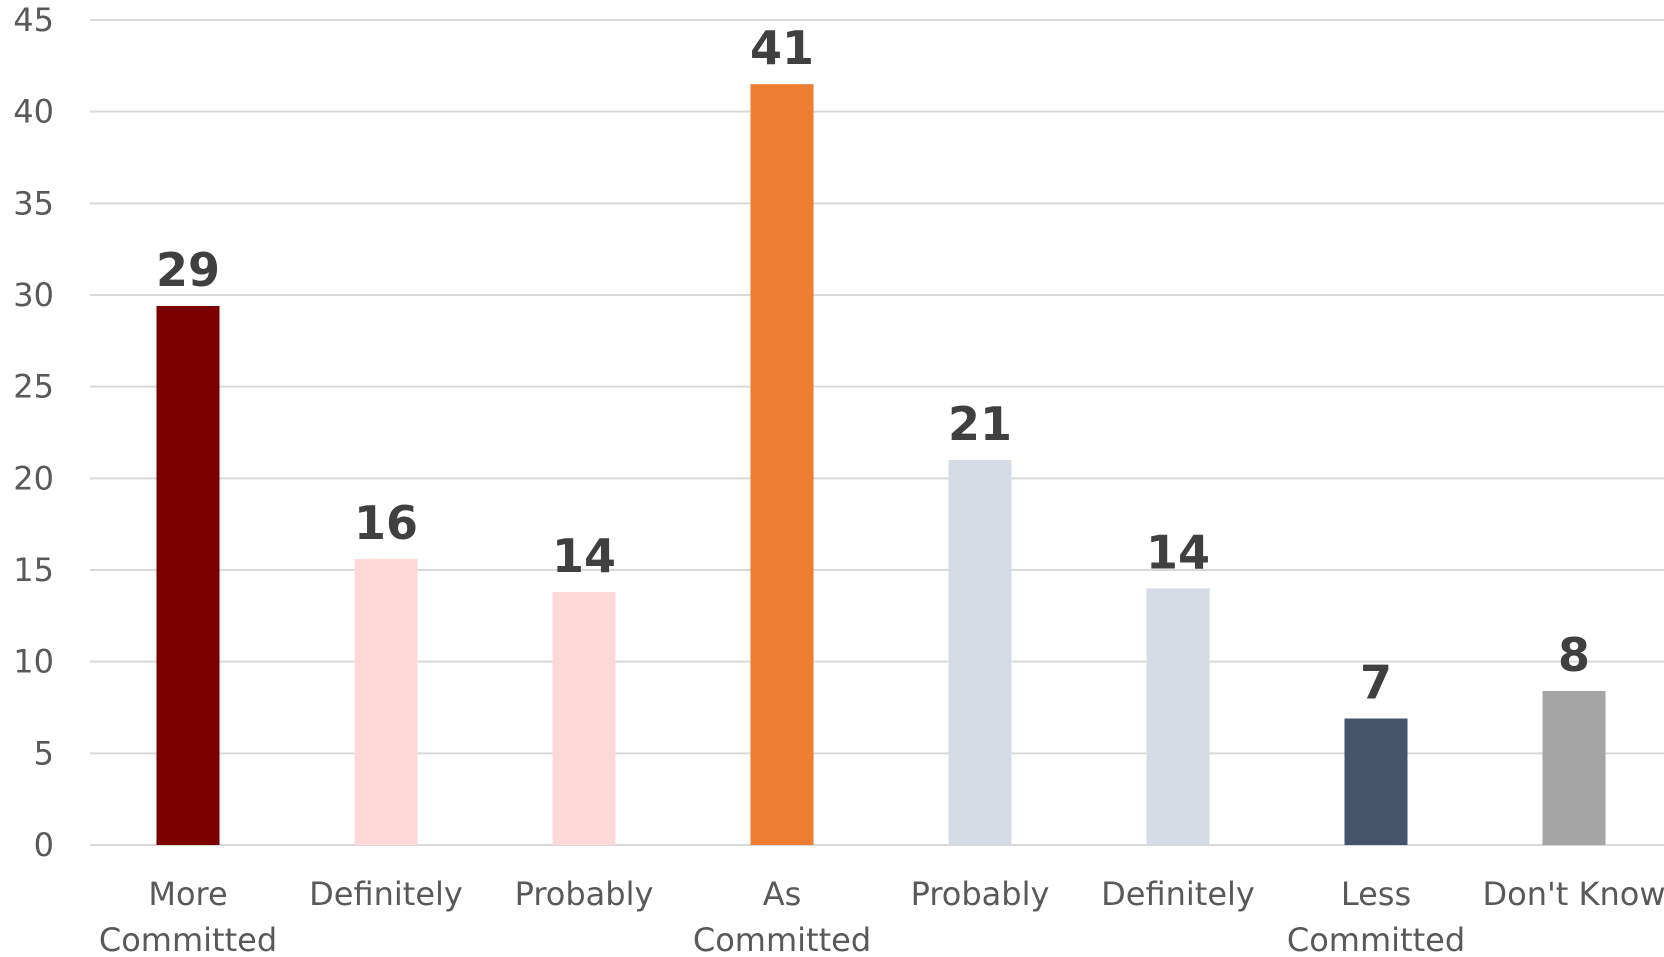 The image size is (1664, 957). I want to click on y-tick-label: 35, so click(33, 203).